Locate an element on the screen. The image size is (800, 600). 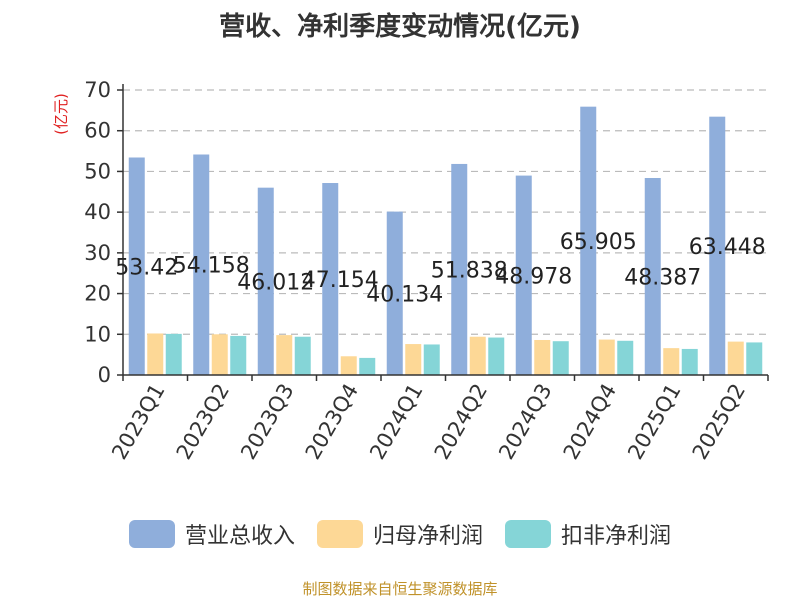
x-tick-label: 2024Q3 is located at coordinates (525, 422).